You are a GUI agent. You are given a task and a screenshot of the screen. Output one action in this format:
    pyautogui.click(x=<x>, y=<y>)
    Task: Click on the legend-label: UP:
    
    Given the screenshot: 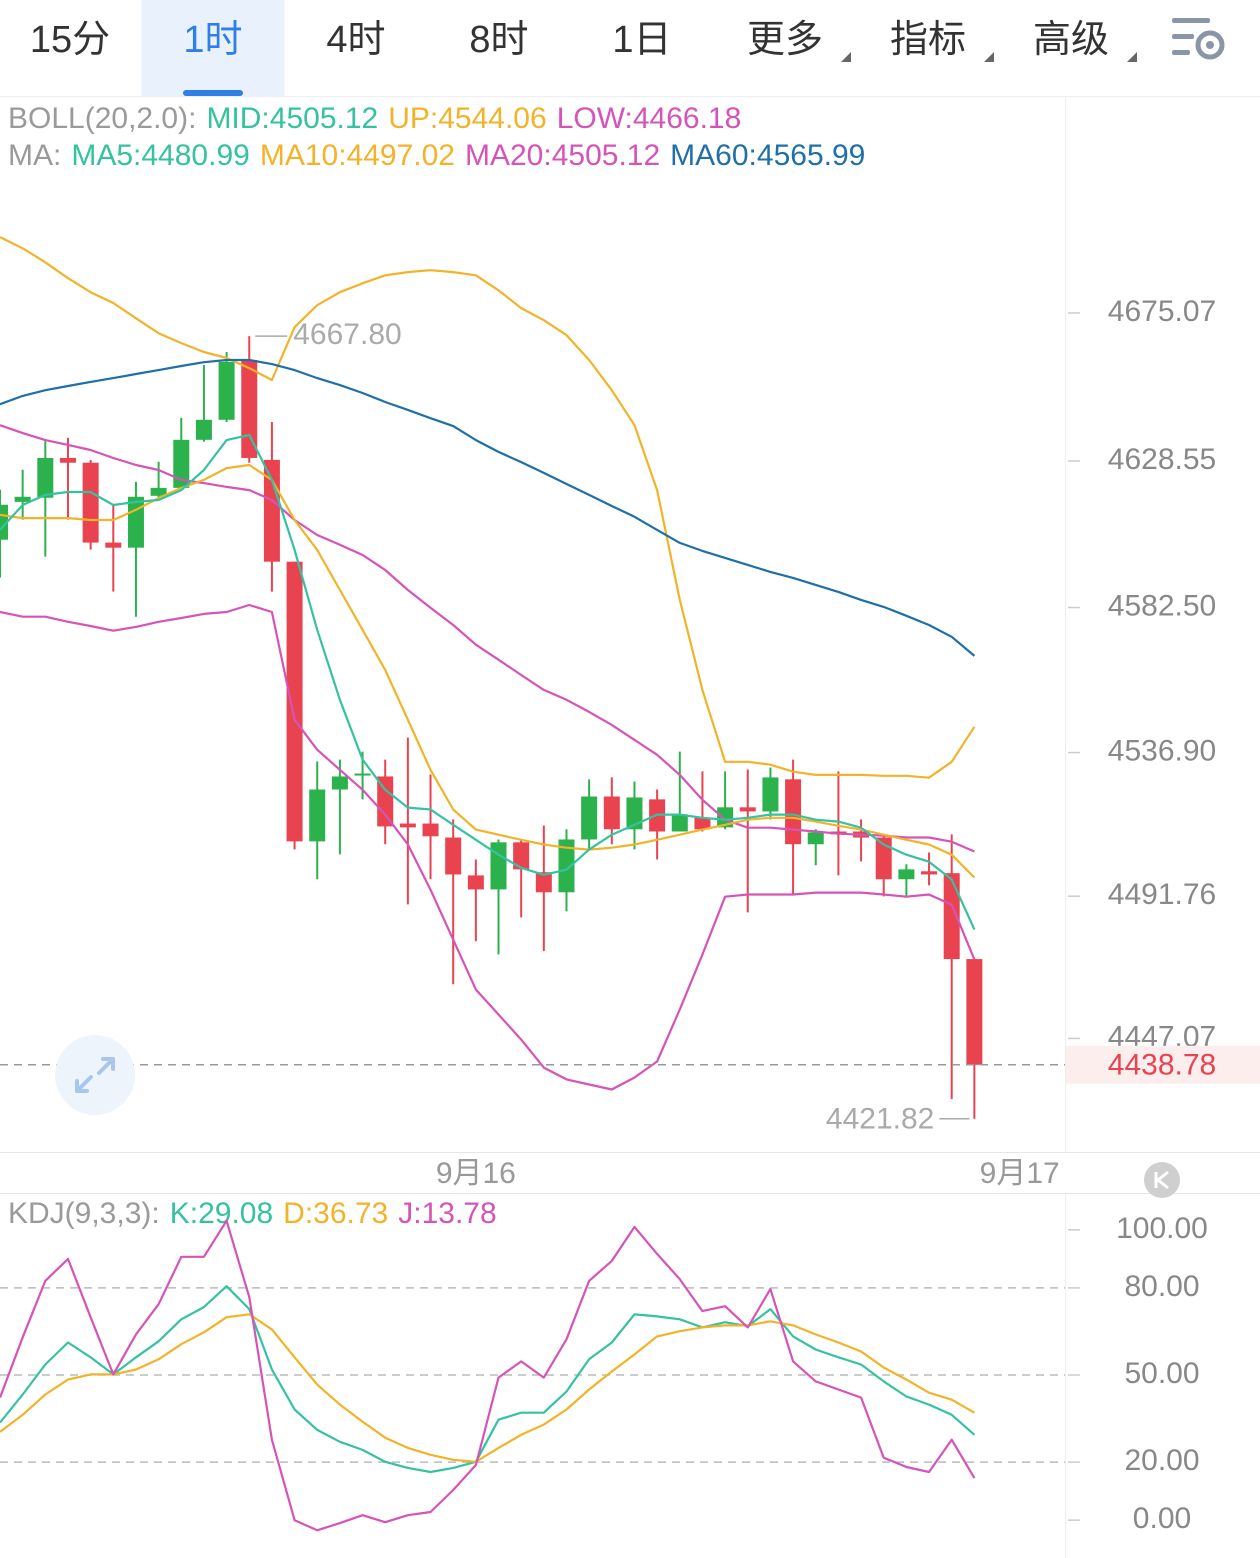 What is the action you would take?
    pyautogui.click(x=413, y=118)
    